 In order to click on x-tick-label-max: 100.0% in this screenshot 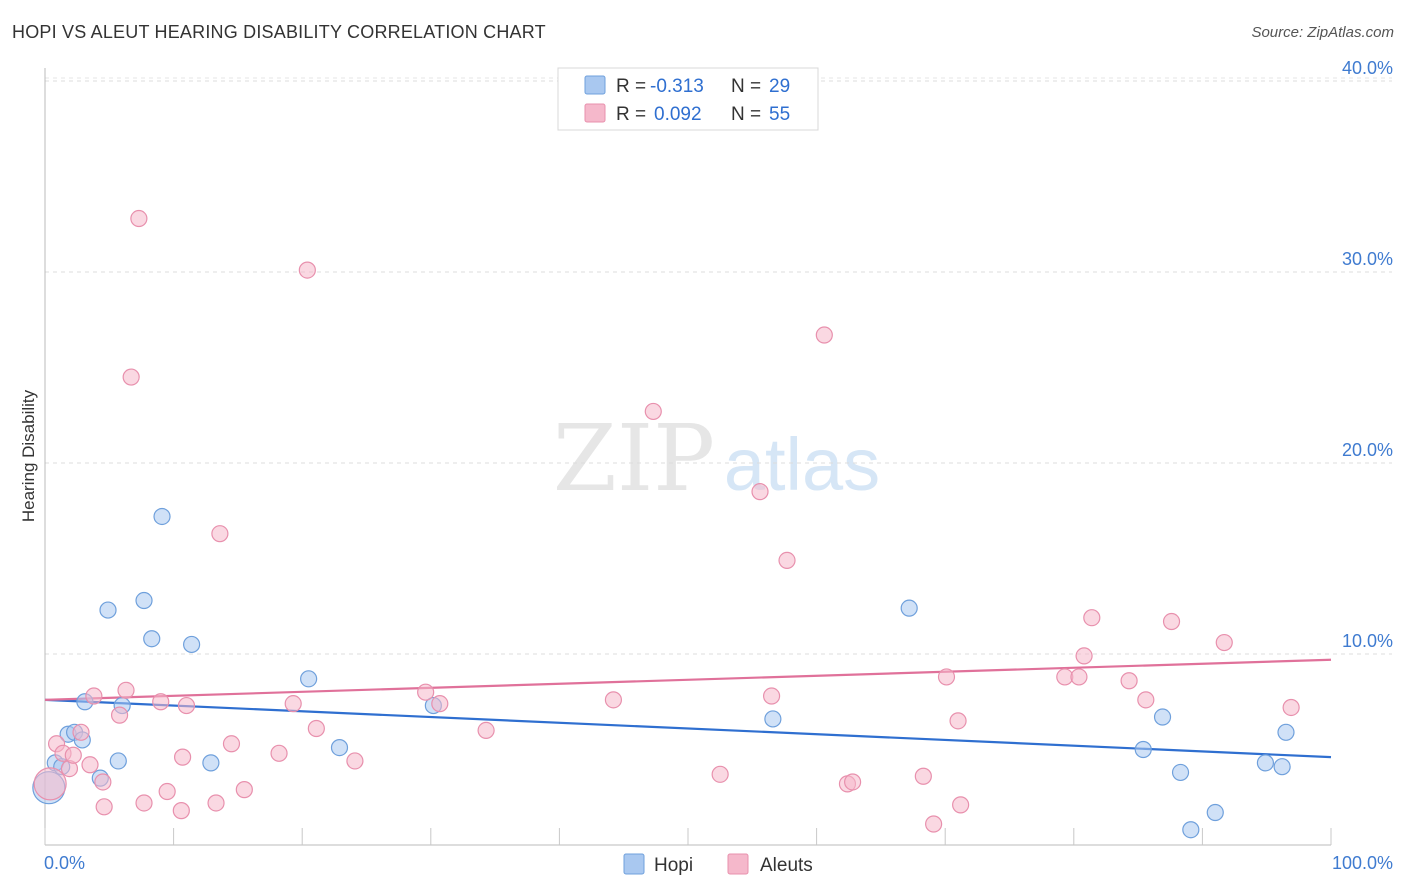, I will do `click(1362, 863)`.